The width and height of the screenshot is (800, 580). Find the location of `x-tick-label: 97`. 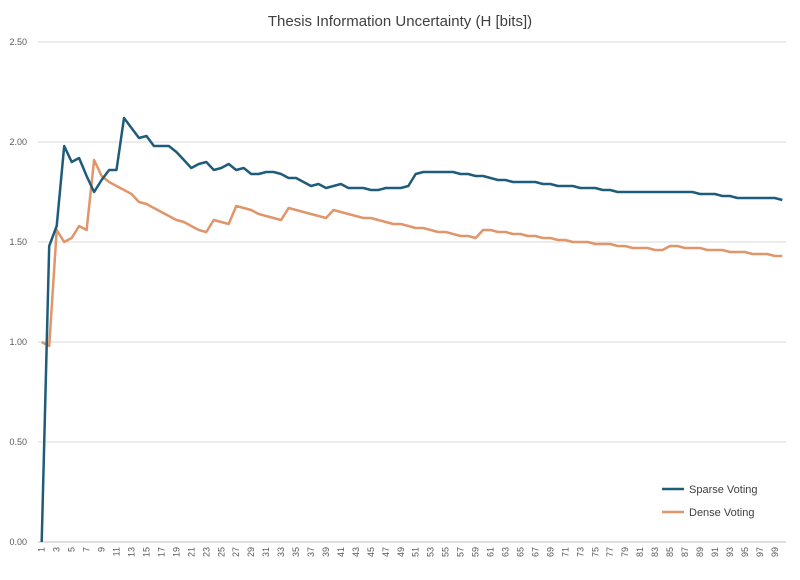

x-tick-label: 97 is located at coordinates (760, 552).